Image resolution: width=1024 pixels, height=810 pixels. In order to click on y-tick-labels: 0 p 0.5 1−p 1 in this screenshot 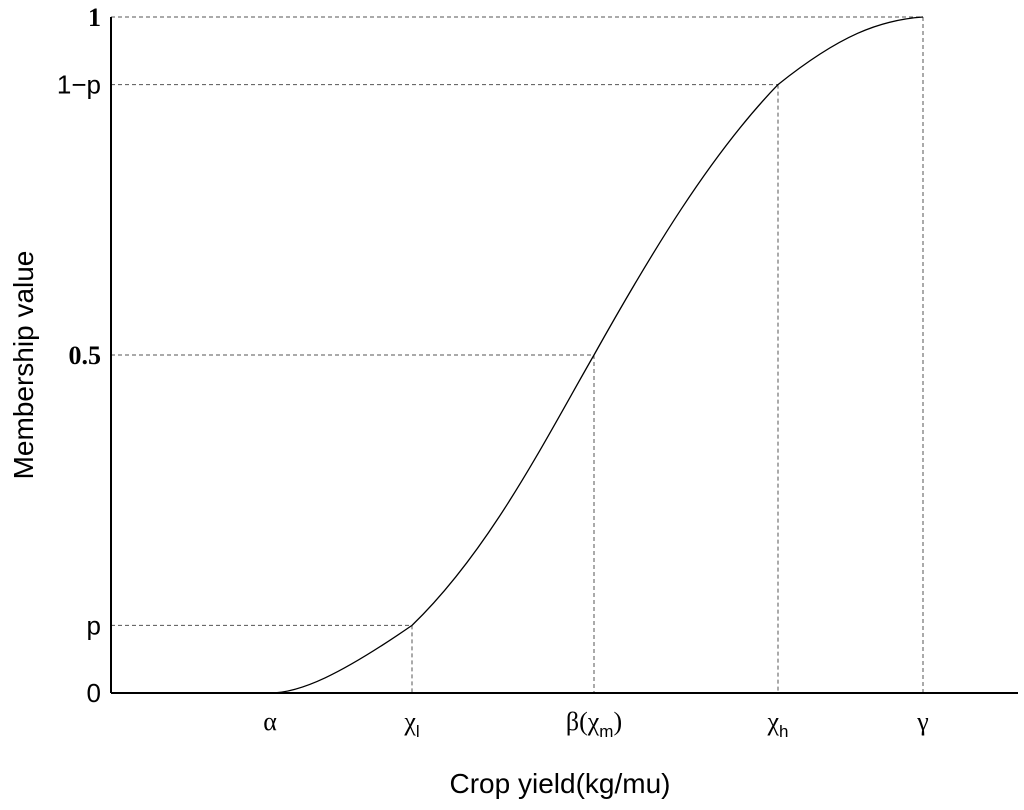, I will do `click(79, 355)`.